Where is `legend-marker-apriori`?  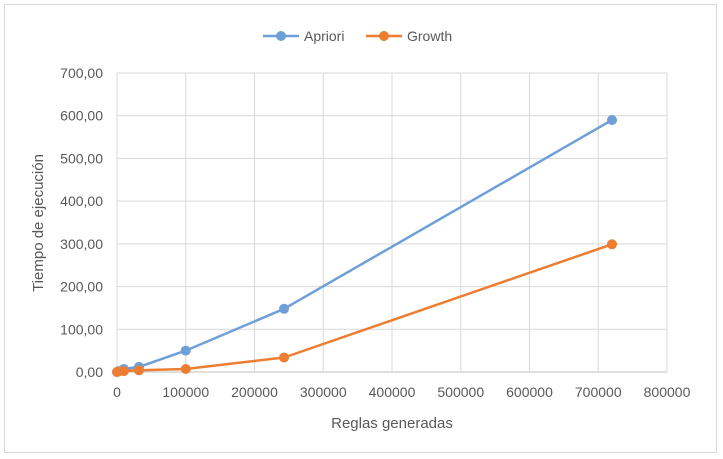
legend-marker-apriori is located at coordinates (281, 36).